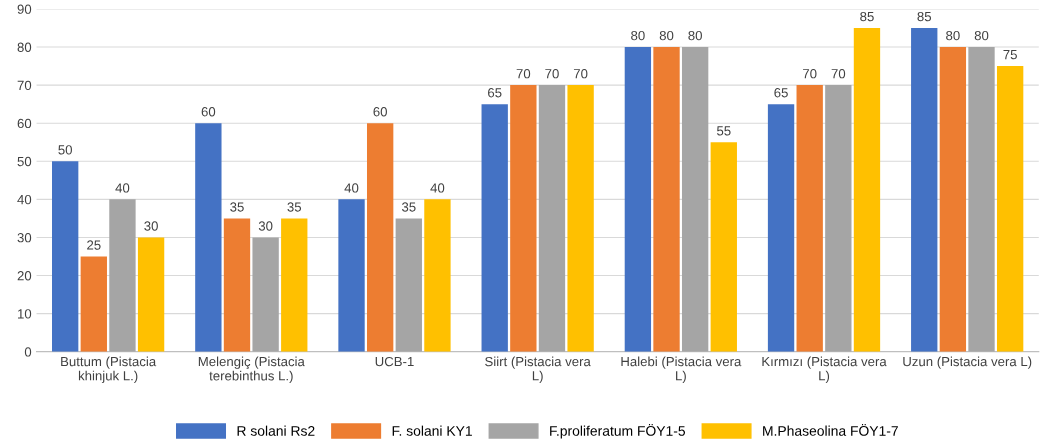 The width and height of the screenshot is (1044, 448). What do you see at coordinates (1010, 55) in the screenshot?
I see `data-label: 75` at bounding box center [1010, 55].